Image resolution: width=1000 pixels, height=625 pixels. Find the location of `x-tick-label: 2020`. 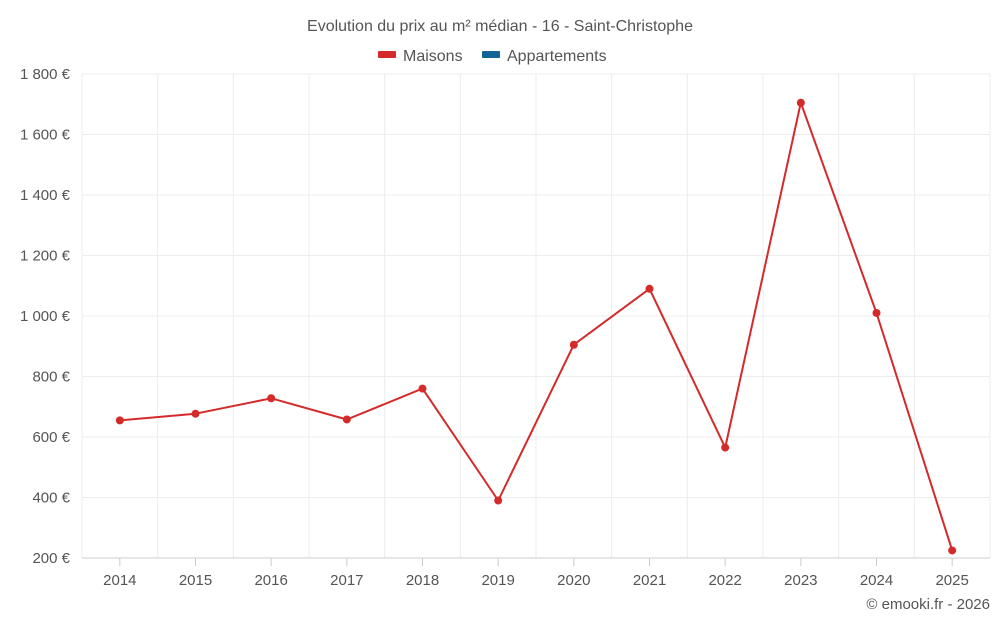

x-tick-label: 2020 is located at coordinates (573, 580).